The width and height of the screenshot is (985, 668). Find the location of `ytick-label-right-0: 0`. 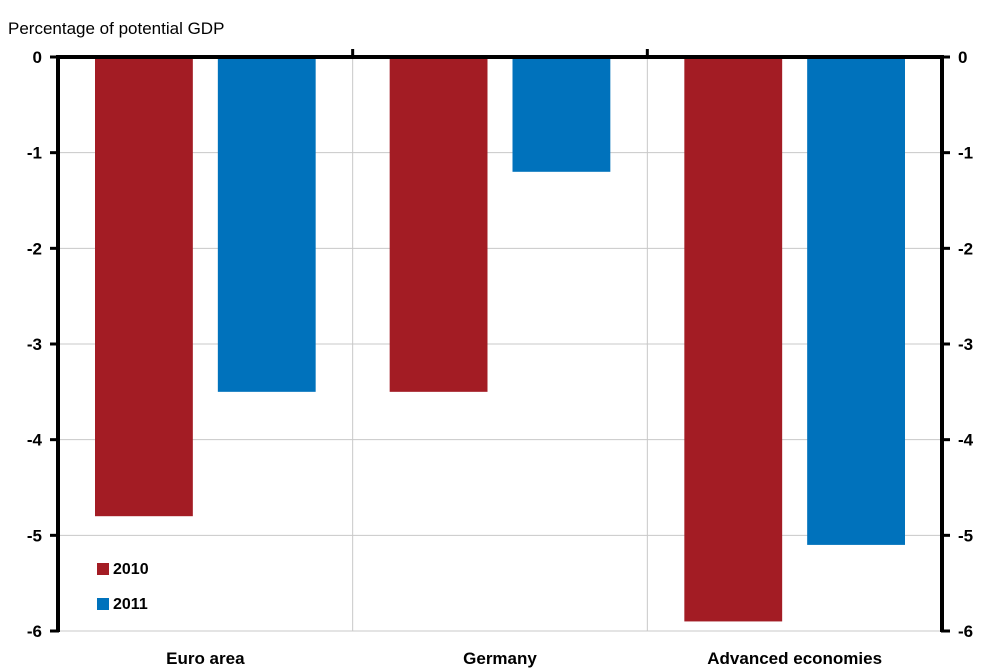

ytick-label-right-0: 0 is located at coordinates (962, 57).